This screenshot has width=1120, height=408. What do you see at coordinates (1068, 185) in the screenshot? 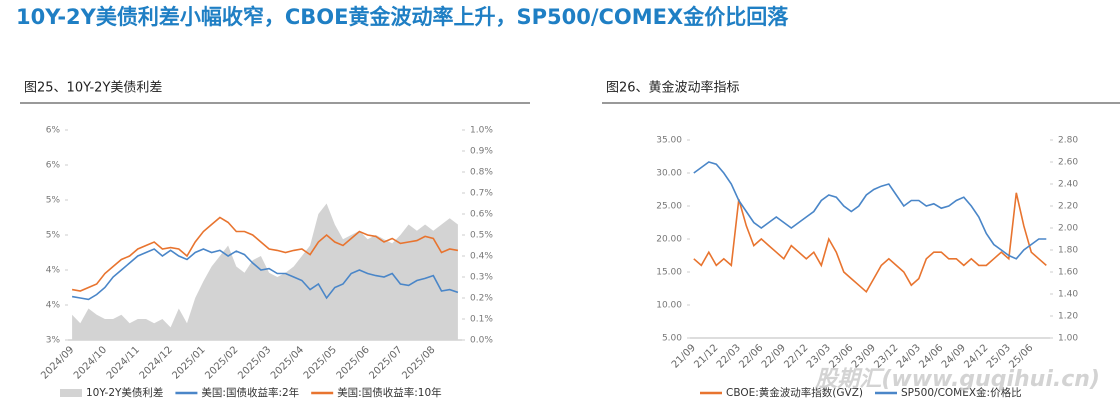
I see `y2-tick-label: 2.40` at bounding box center [1068, 185].